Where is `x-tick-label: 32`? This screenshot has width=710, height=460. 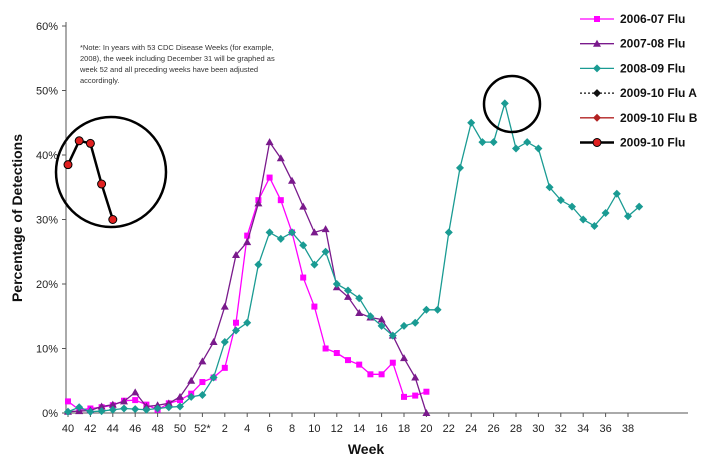 x-tick-label: 32 is located at coordinates (561, 429).